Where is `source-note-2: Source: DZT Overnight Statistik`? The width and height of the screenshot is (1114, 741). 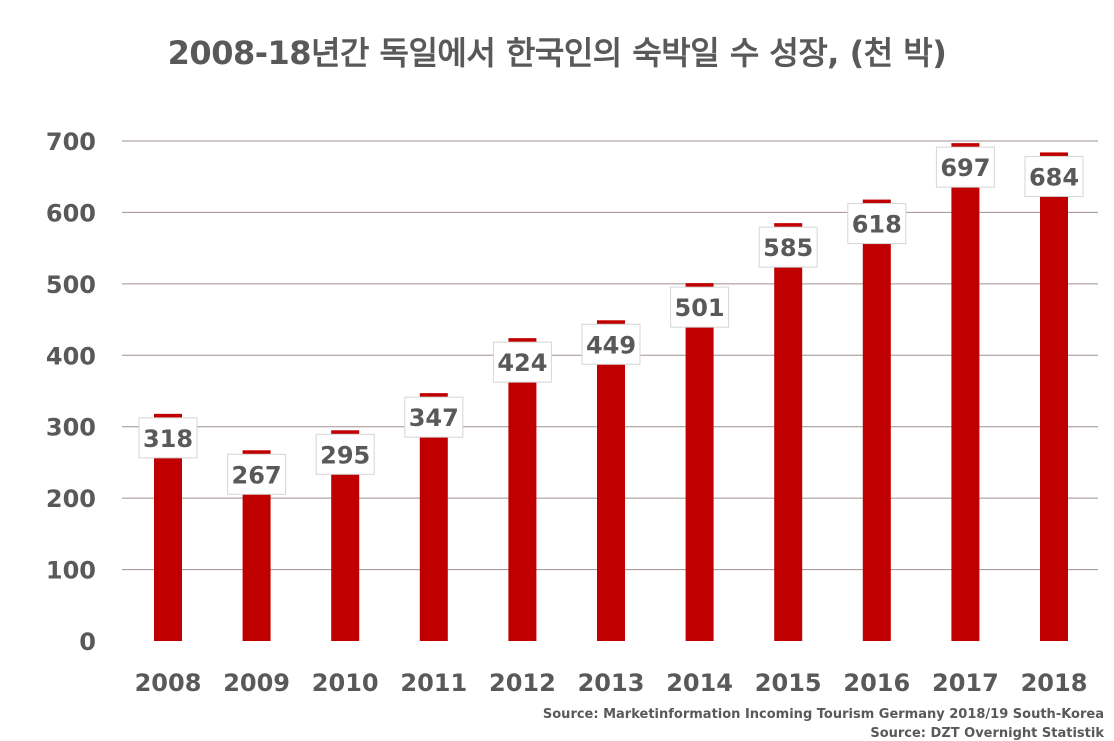 source-note-2: Source: DZT Overnight Statistik is located at coordinates (987, 733).